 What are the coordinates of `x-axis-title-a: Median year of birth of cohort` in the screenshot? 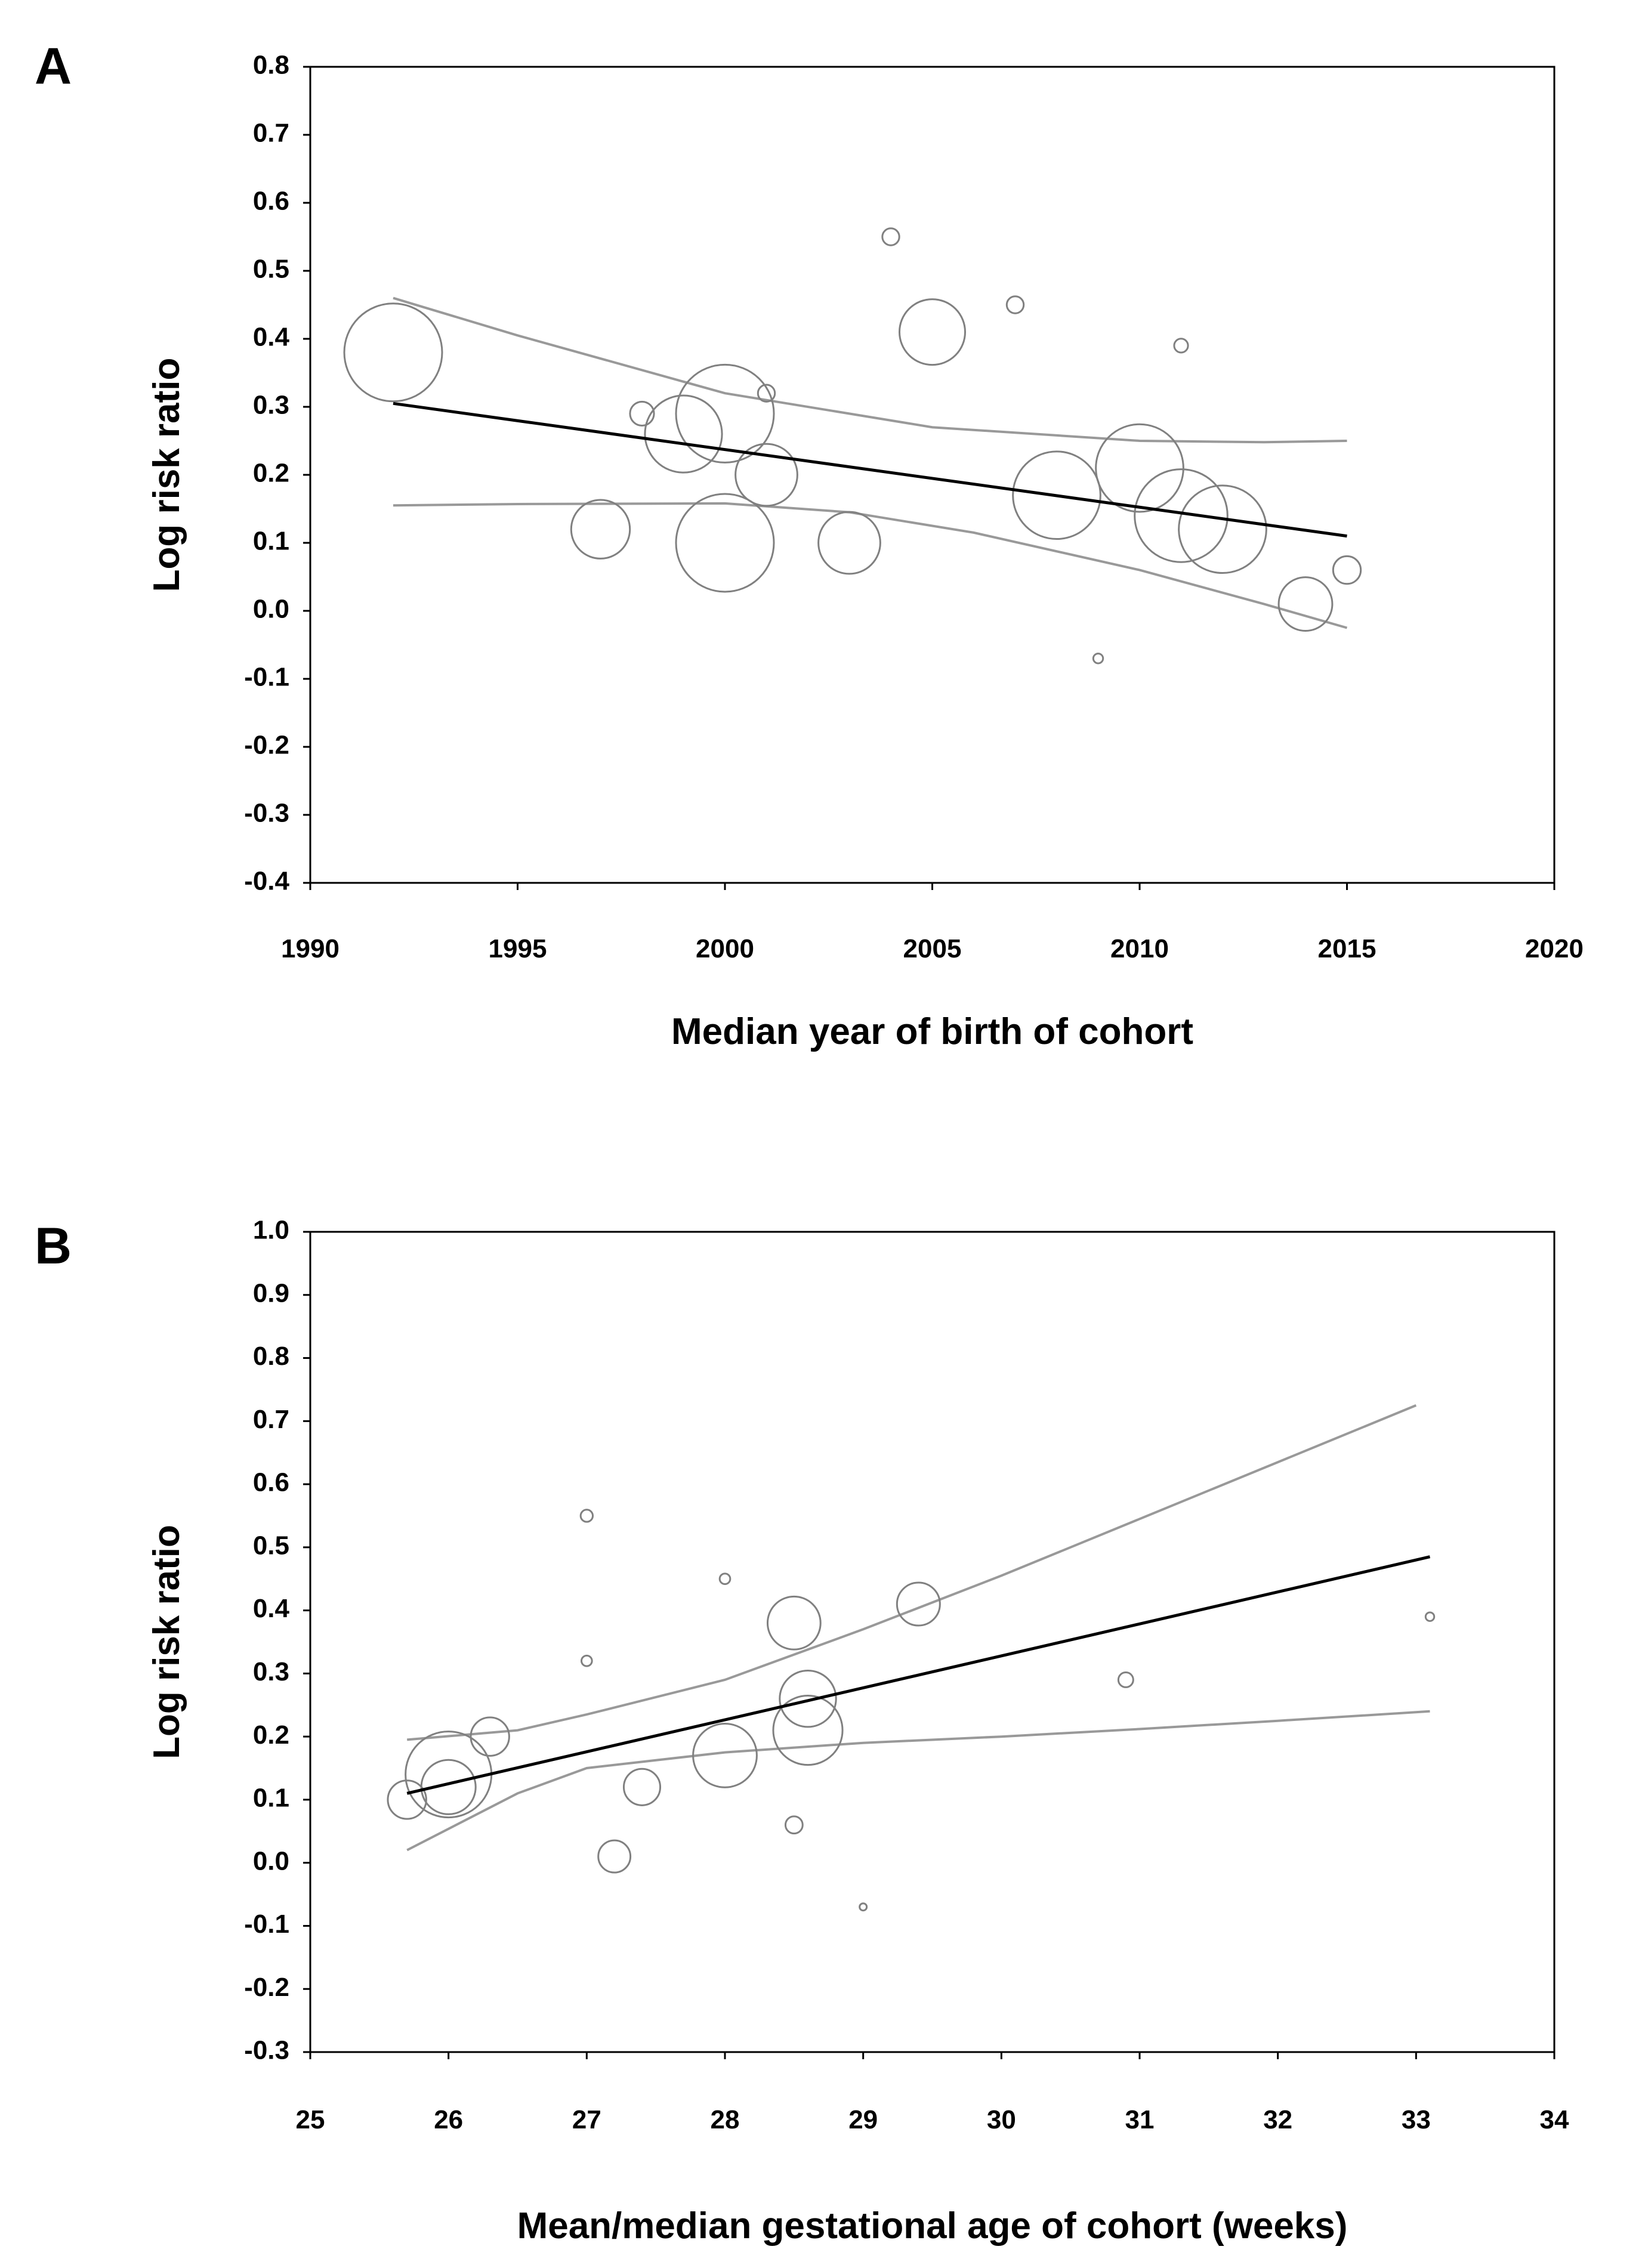 It's located at (932, 1031).